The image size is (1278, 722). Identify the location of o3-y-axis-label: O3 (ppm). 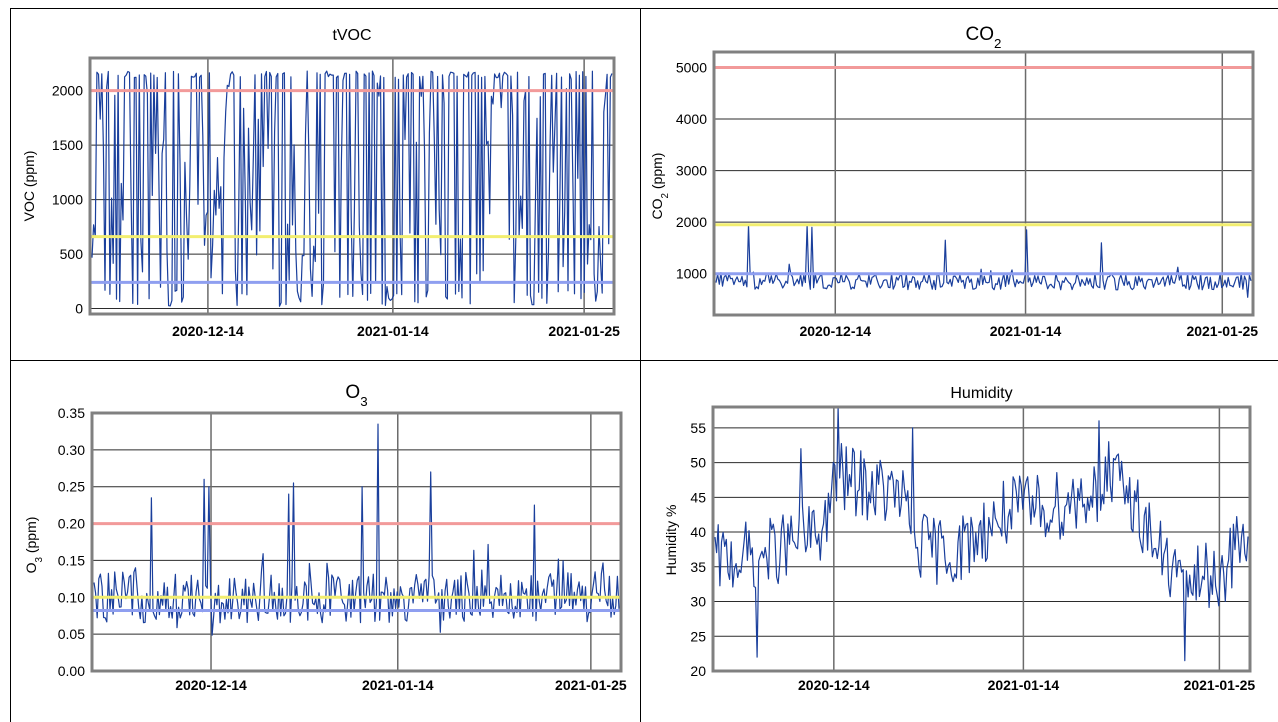
(34, 545).